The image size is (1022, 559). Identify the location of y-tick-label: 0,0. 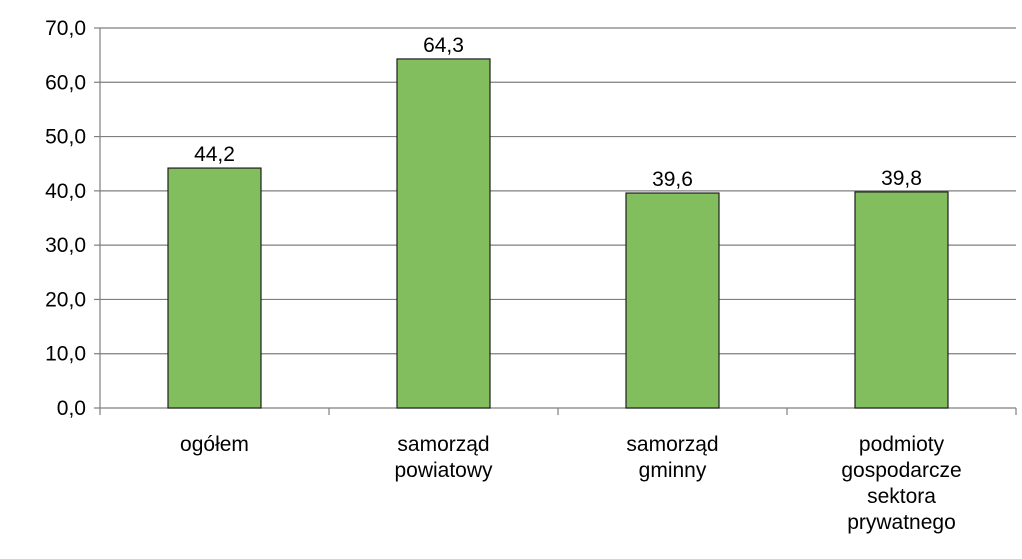
(71, 408).